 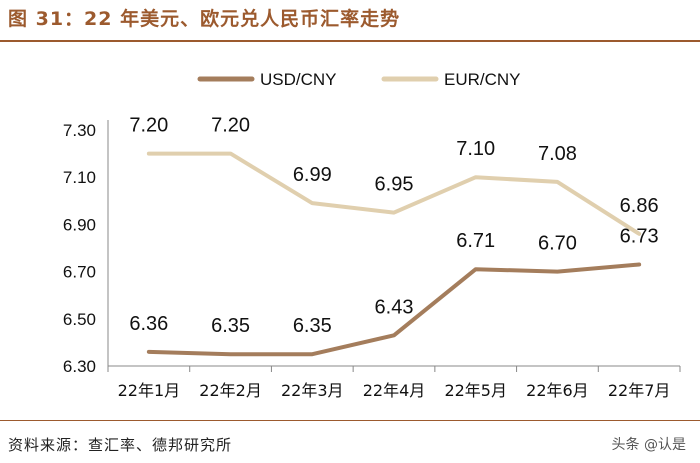 What do you see at coordinates (79, 177) in the screenshot?
I see `y-tick-label: 7.10` at bounding box center [79, 177].